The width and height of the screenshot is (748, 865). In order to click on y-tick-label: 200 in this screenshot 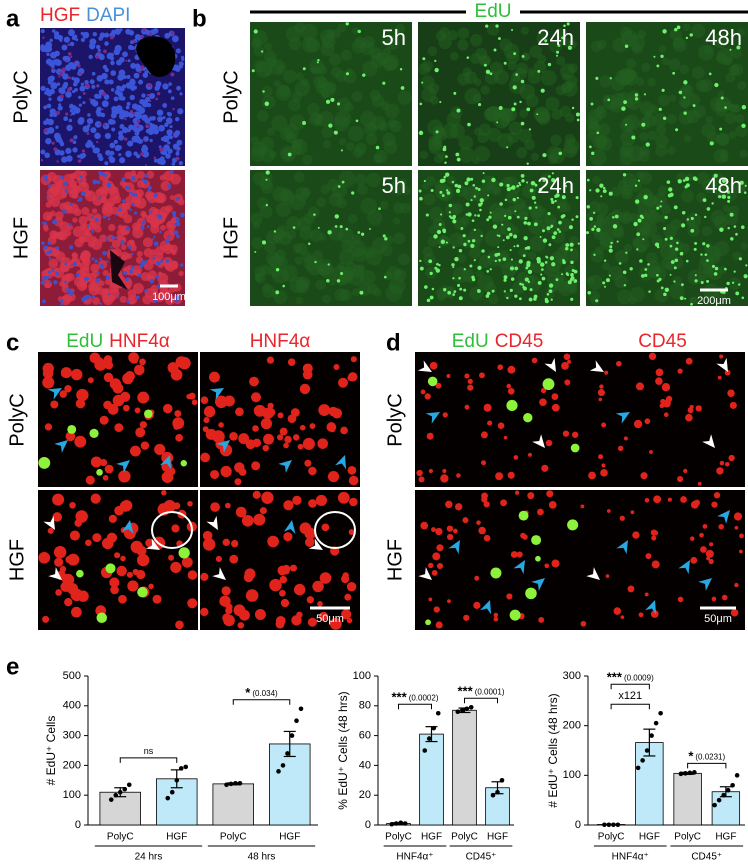, I will do `click(572, 726)`.